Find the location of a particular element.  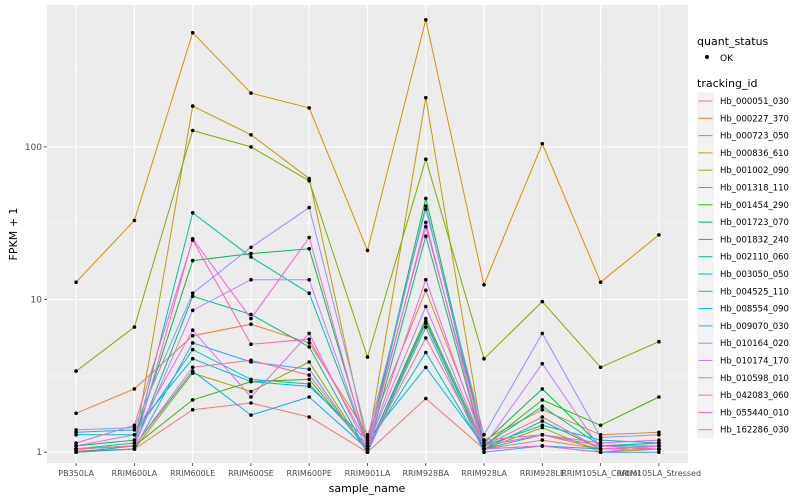

legend-quant-title: quant_status is located at coordinates (733, 41).